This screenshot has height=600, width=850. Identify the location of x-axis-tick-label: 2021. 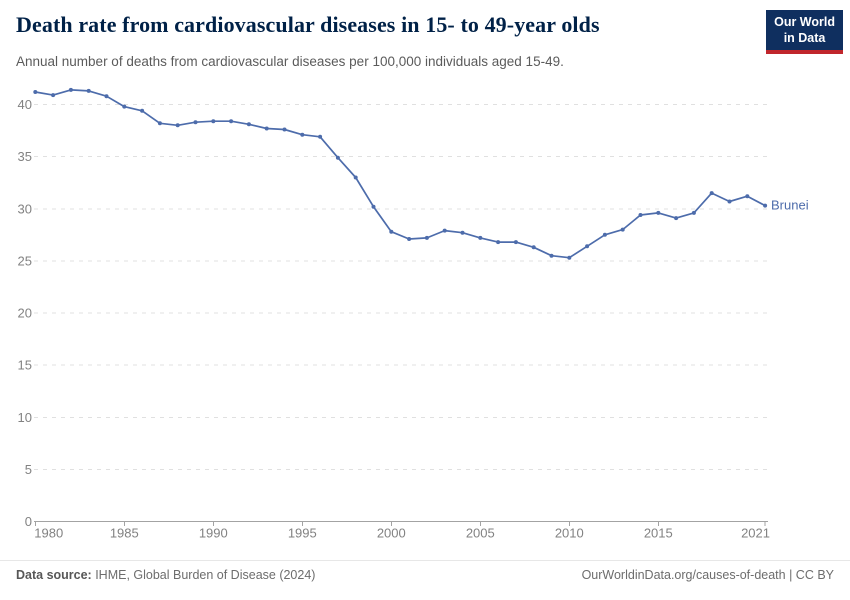
(755, 533).